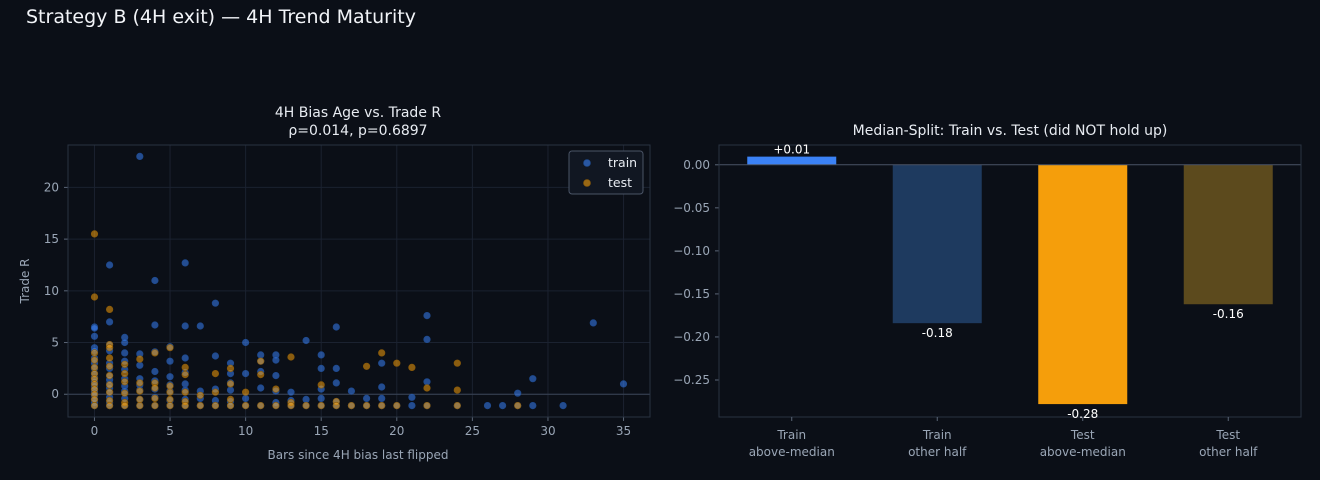 The height and width of the screenshot is (480, 1320). I want to click on bar, so click(792, 160).